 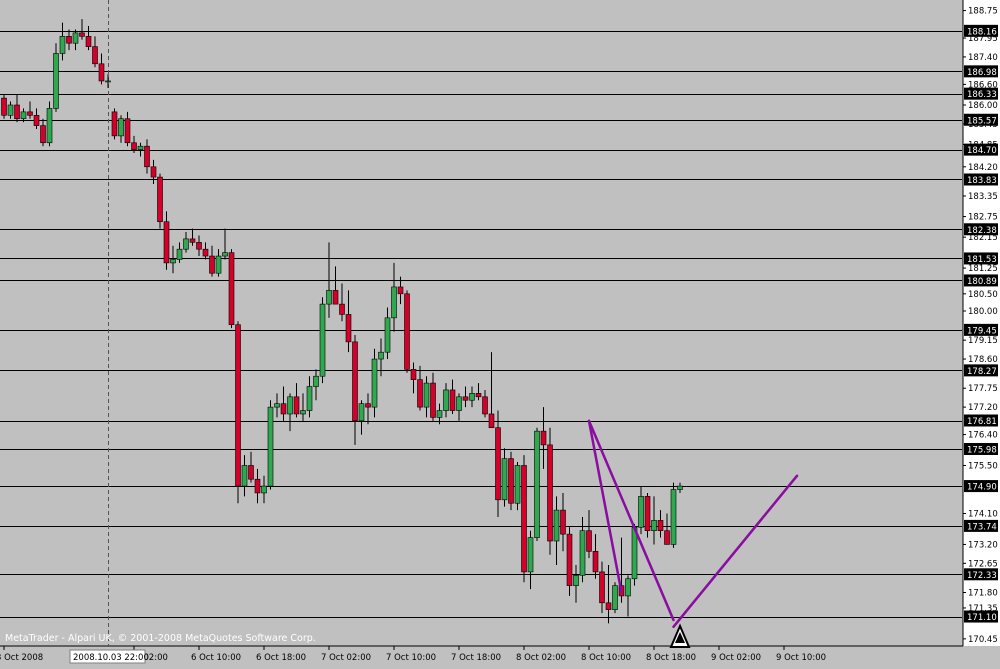 I want to click on level-label-text: 186.98, so click(x=982, y=73).